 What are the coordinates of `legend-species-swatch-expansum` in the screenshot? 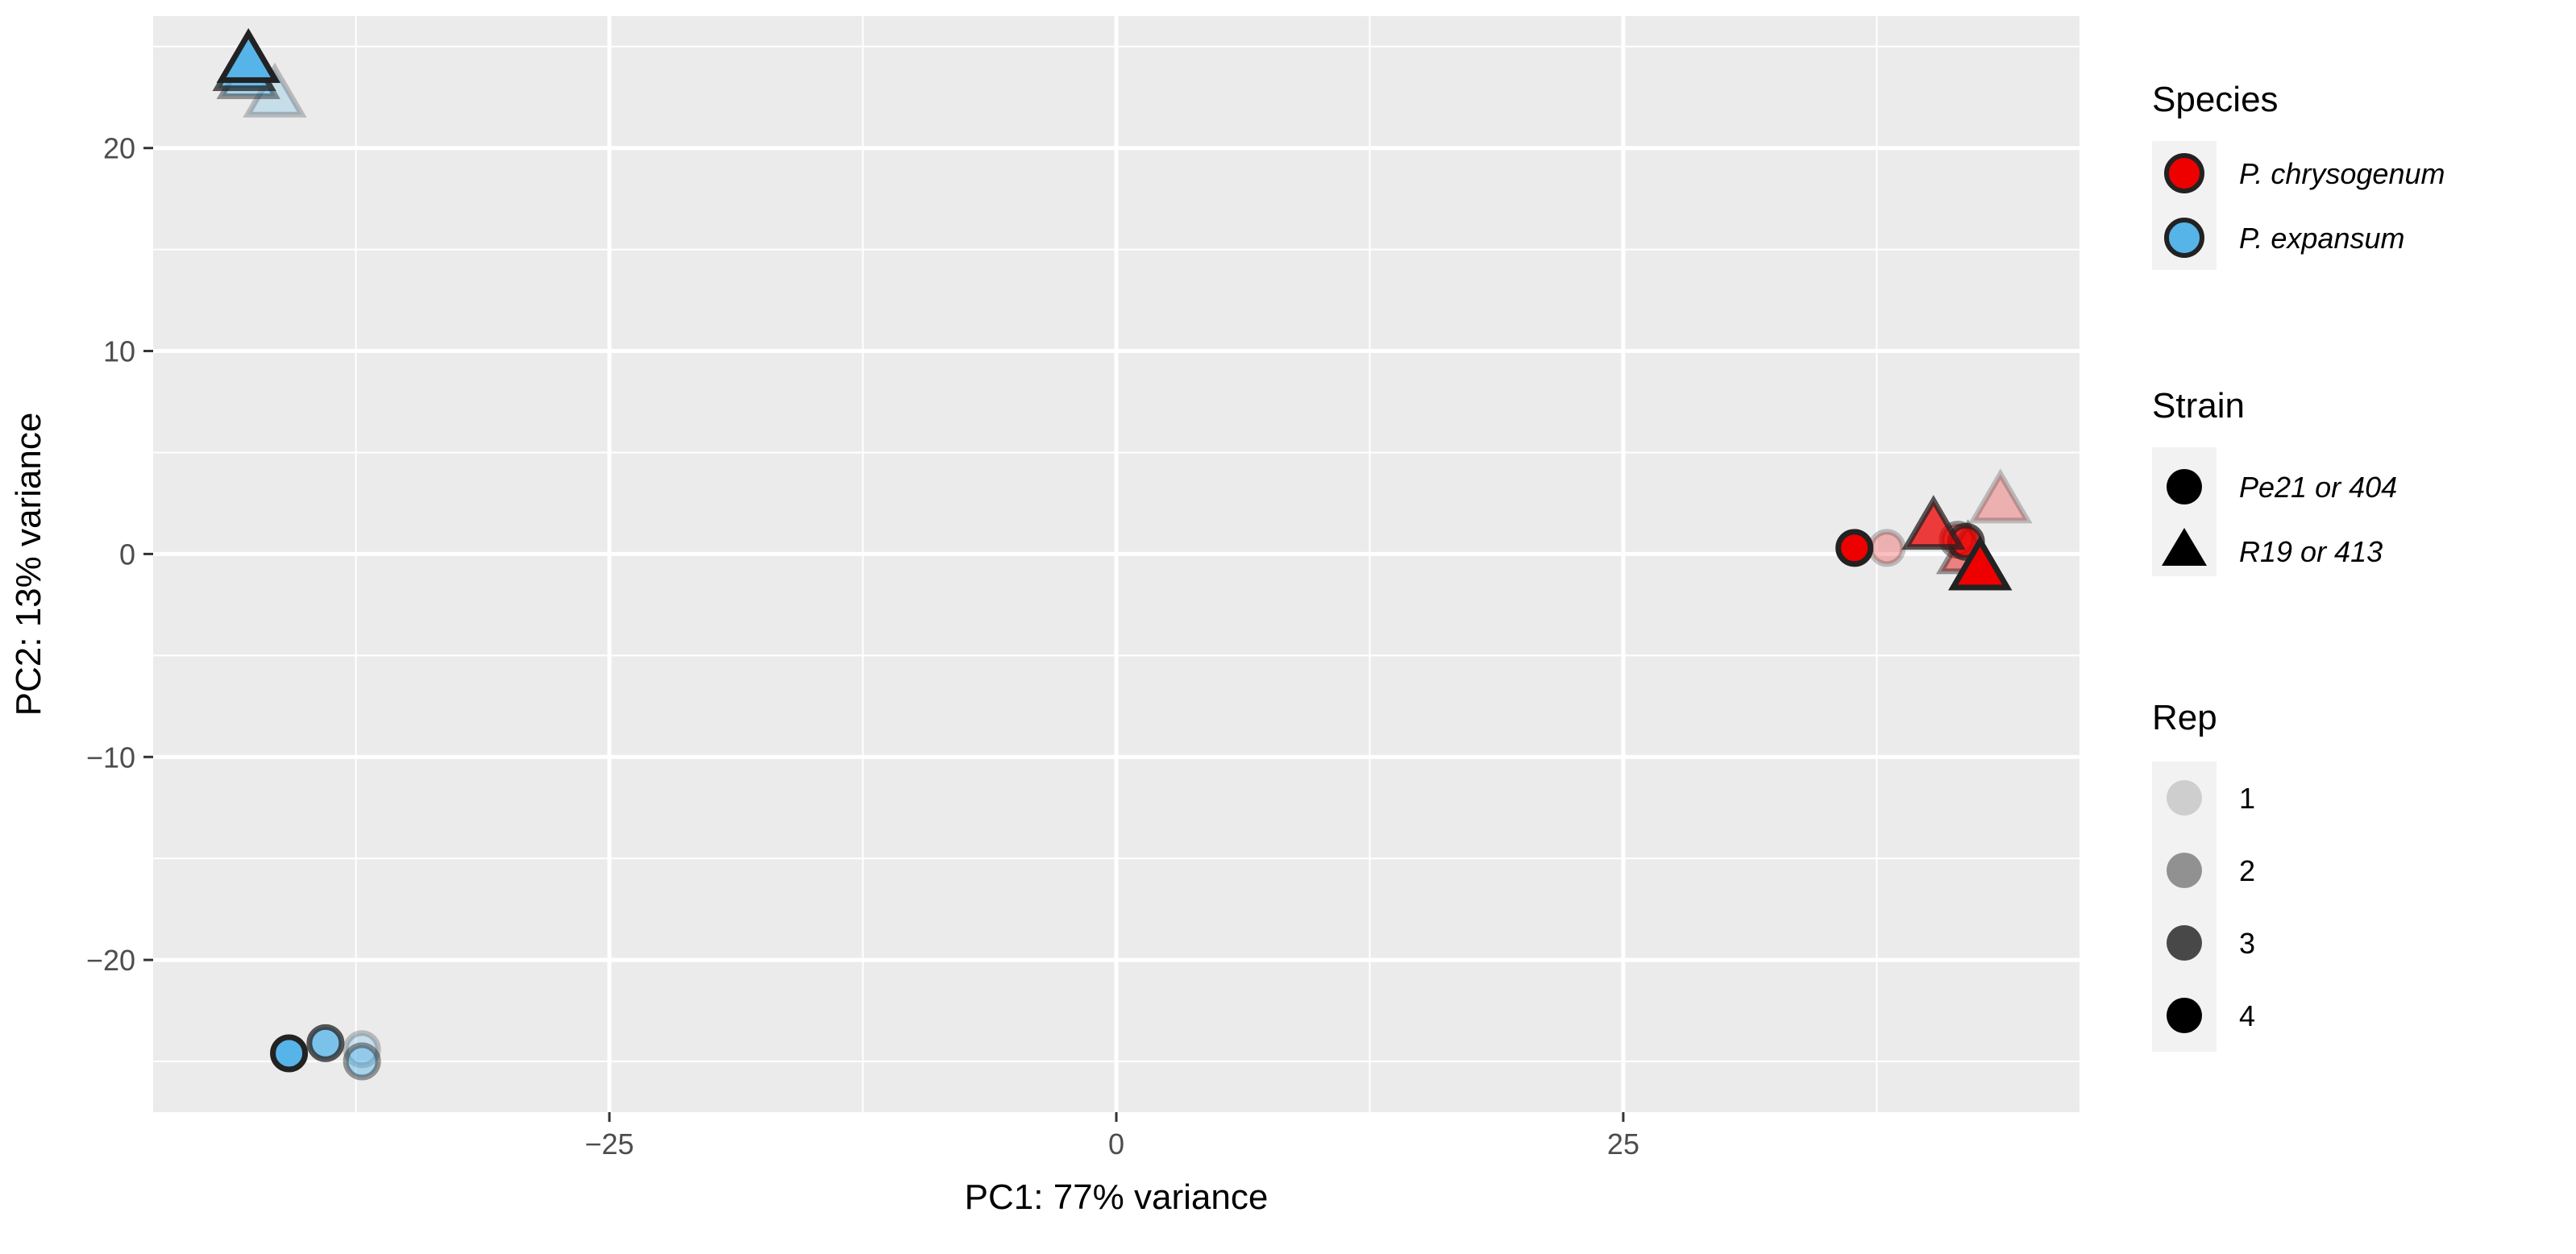 It's located at (2184, 238).